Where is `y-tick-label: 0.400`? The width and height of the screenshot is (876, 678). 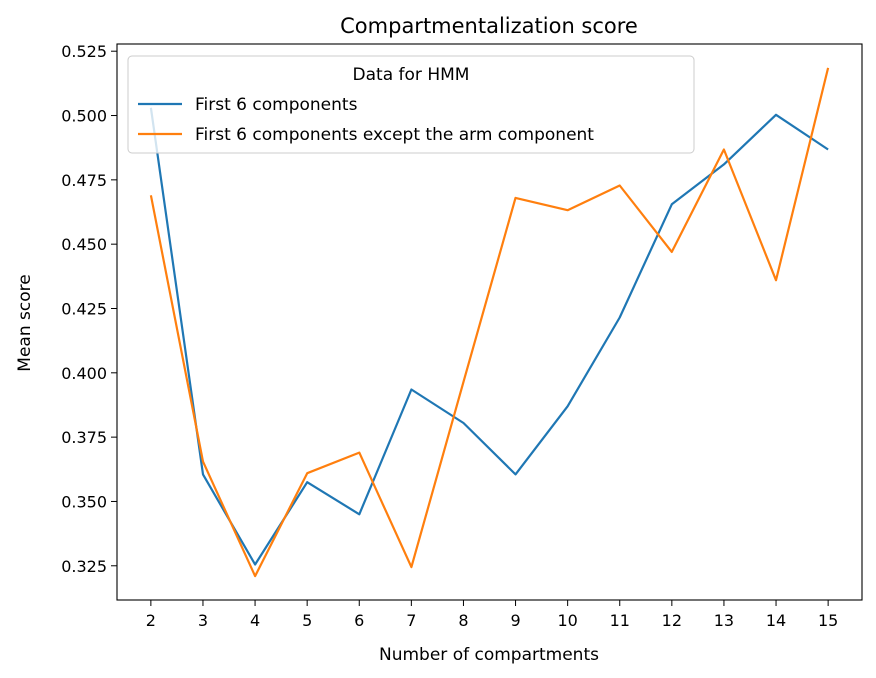
y-tick-label: 0.400 is located at coordinates (84, 373).